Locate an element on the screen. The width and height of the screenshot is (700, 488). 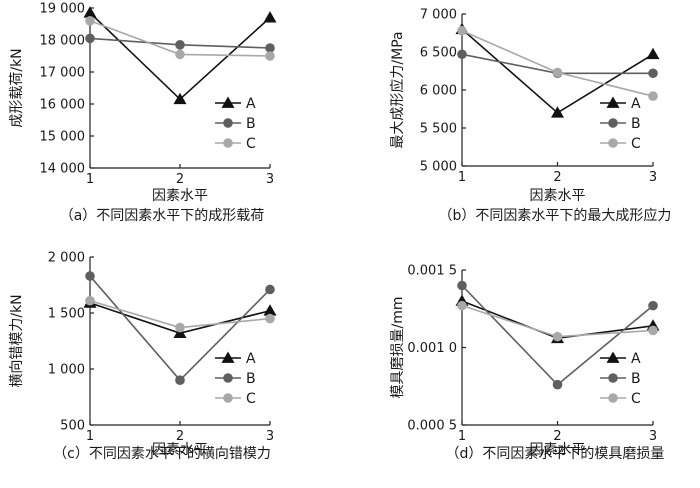
chart-caption: （d）不同因素水平下的模具磨损量 is located at coordinates (555, 454).